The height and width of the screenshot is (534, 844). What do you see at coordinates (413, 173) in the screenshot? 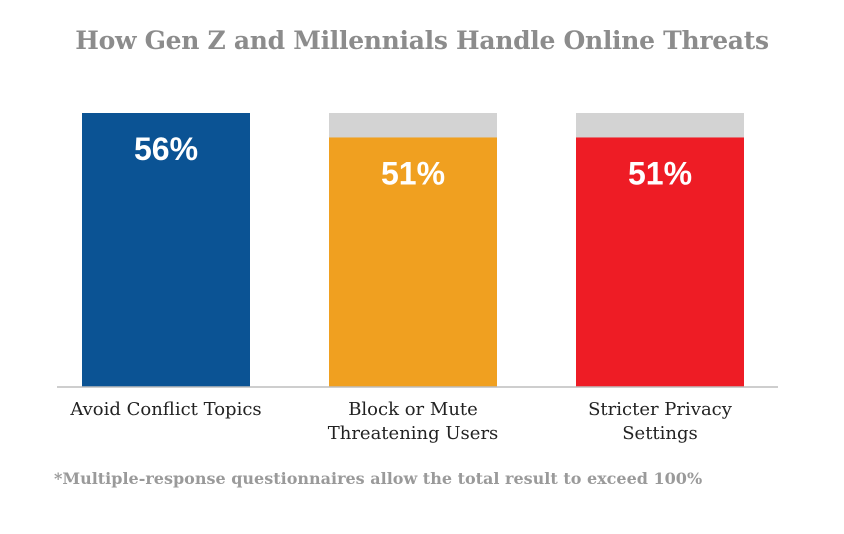
I see `bar-value-label-1: 51%` at bounding box center [413, 173].